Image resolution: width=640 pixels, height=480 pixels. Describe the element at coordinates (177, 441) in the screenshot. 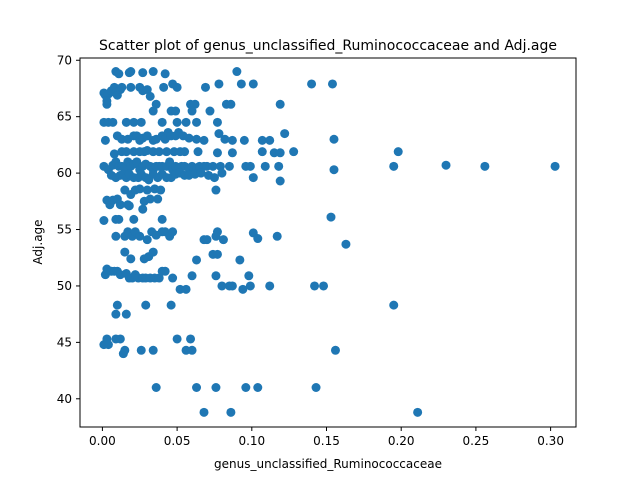

I see `x-tick-label: 0.05` at that location.